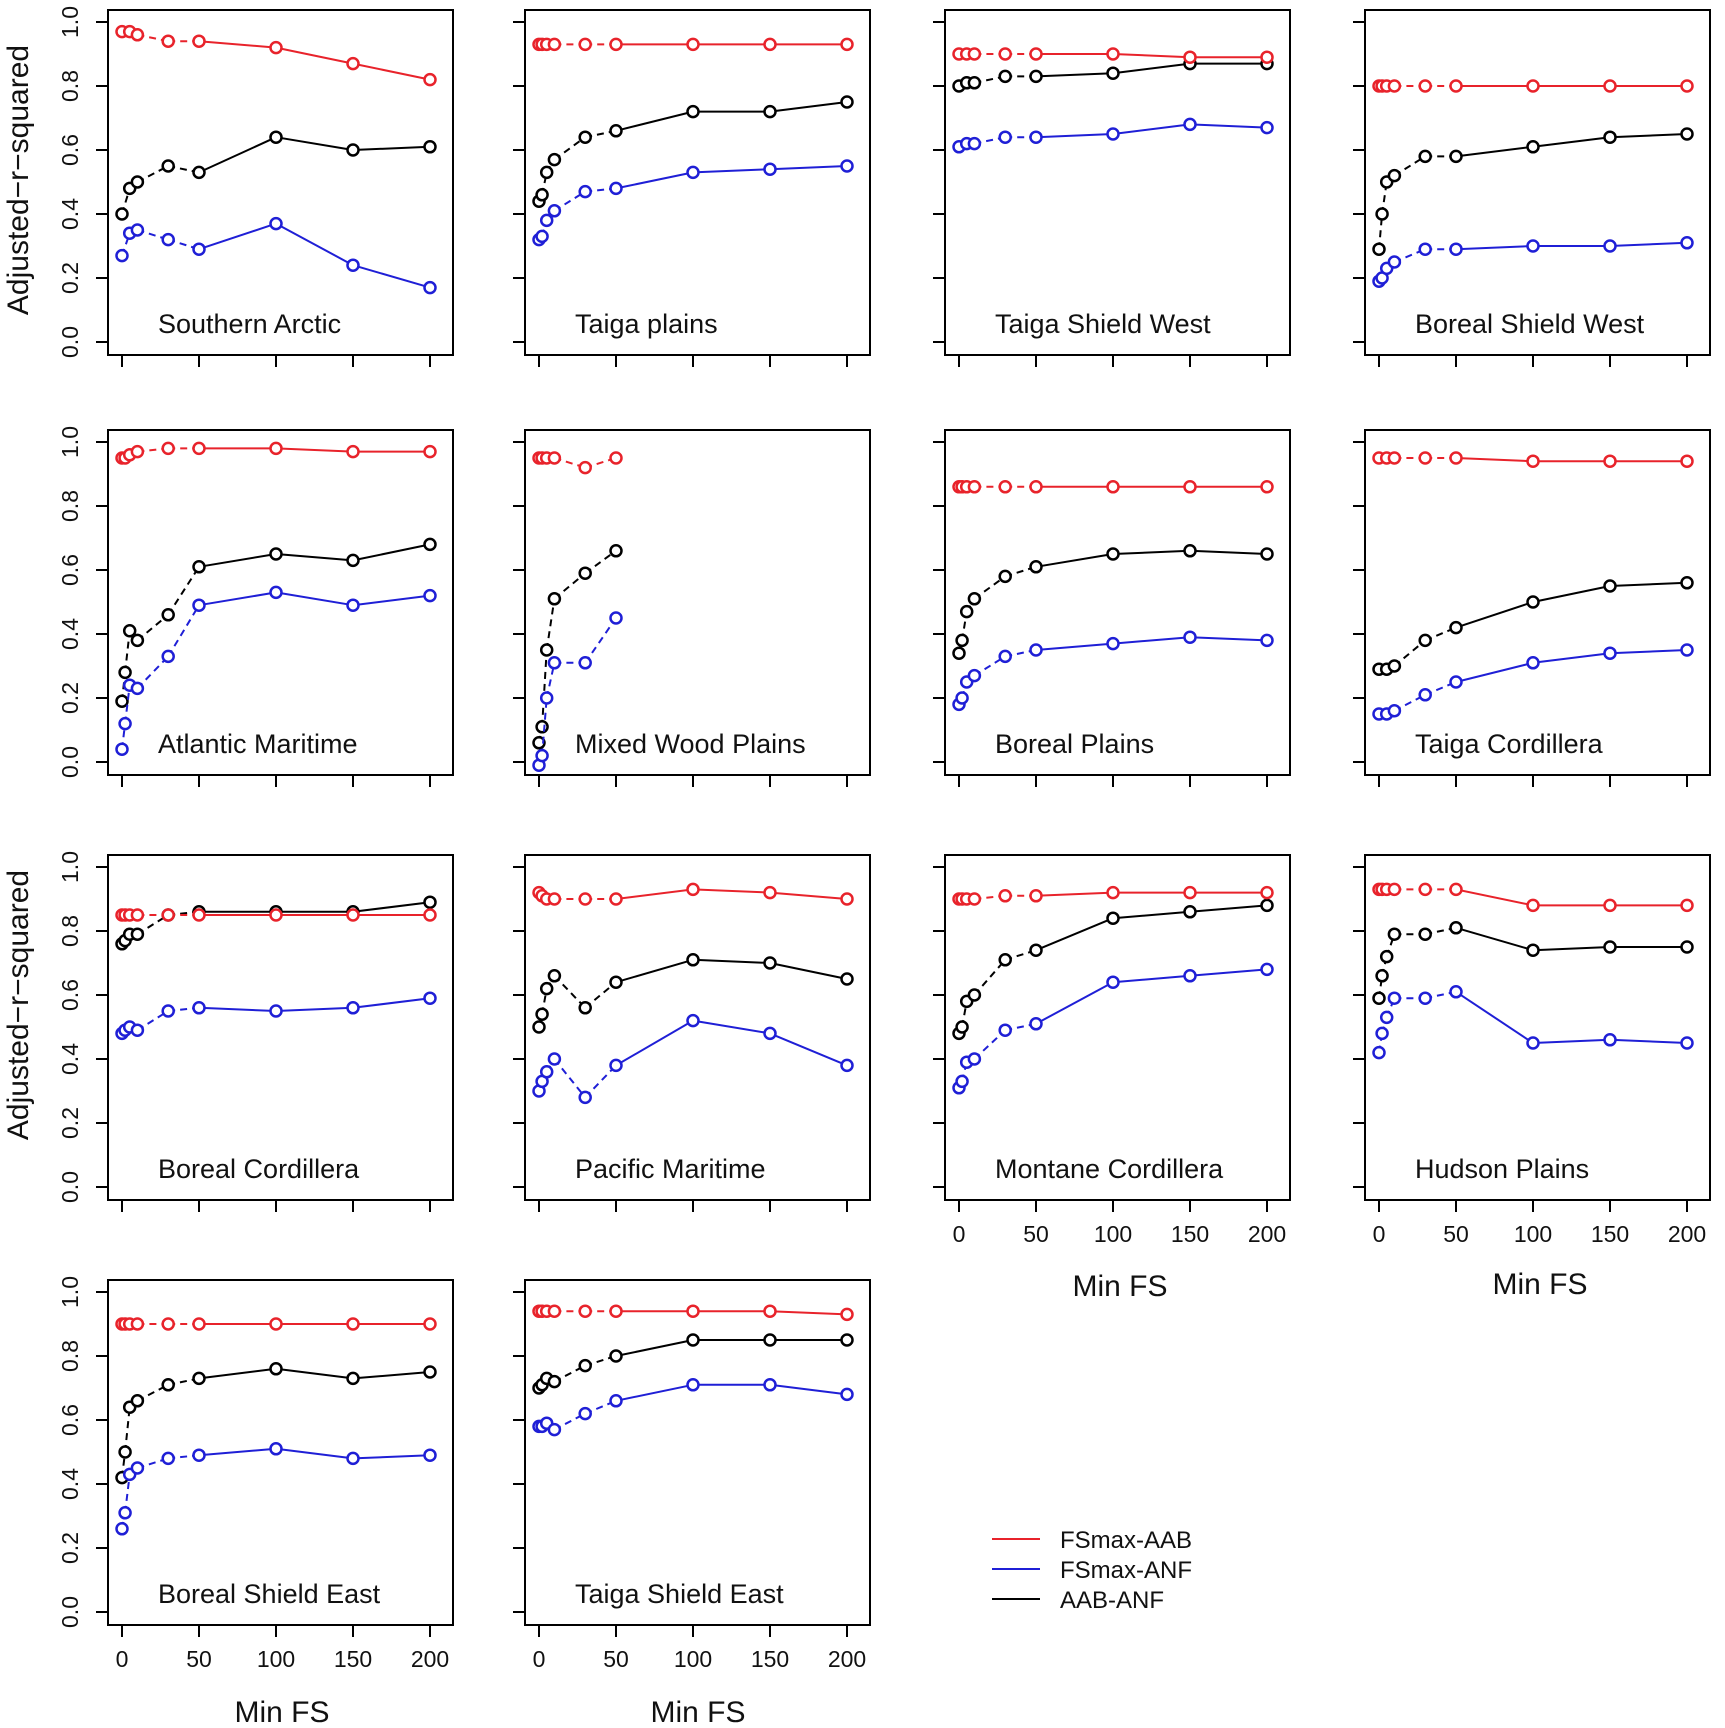  I want to click on x-tick-label: 150, so click(1190, 1234).